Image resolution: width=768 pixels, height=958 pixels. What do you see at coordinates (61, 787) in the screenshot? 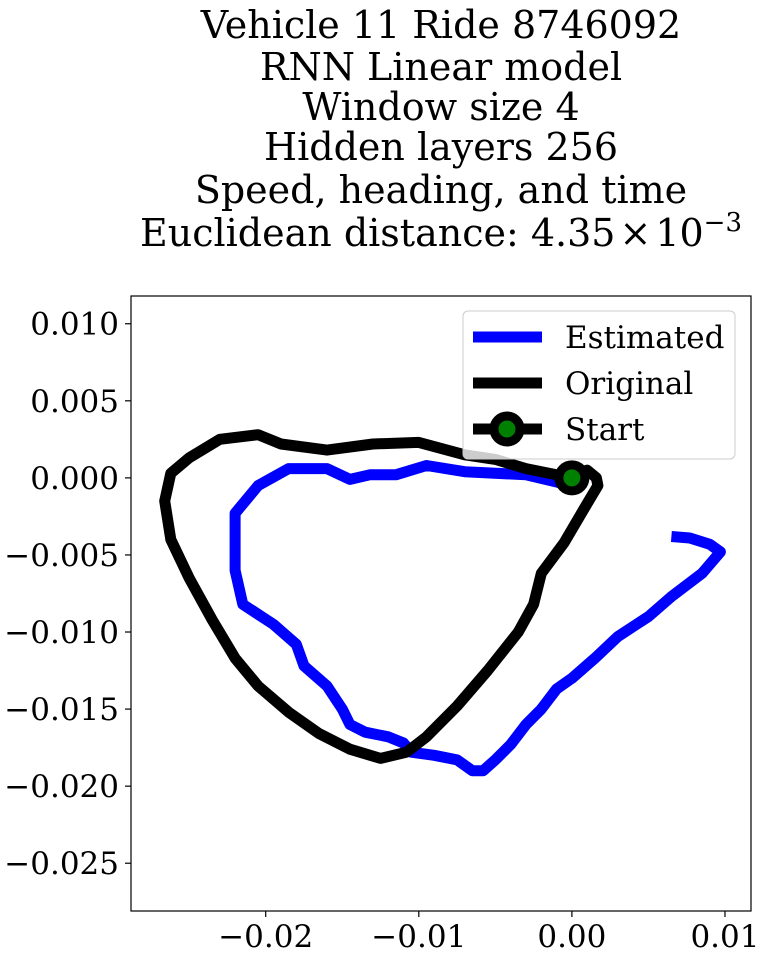
I see `y-tick-label: −0.020` at bounding box center [61, 787].